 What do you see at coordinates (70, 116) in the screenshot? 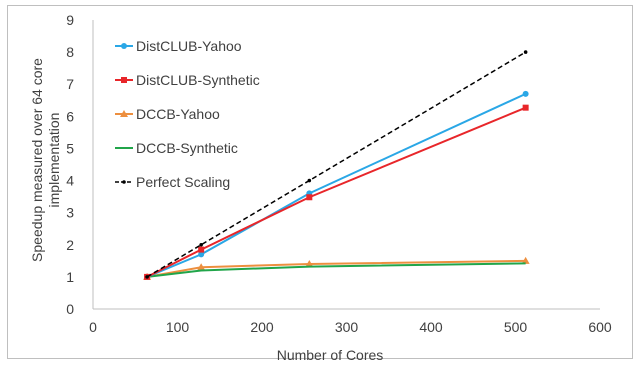
I see `y-tick-label: 6` at bounding box center [70, 116].